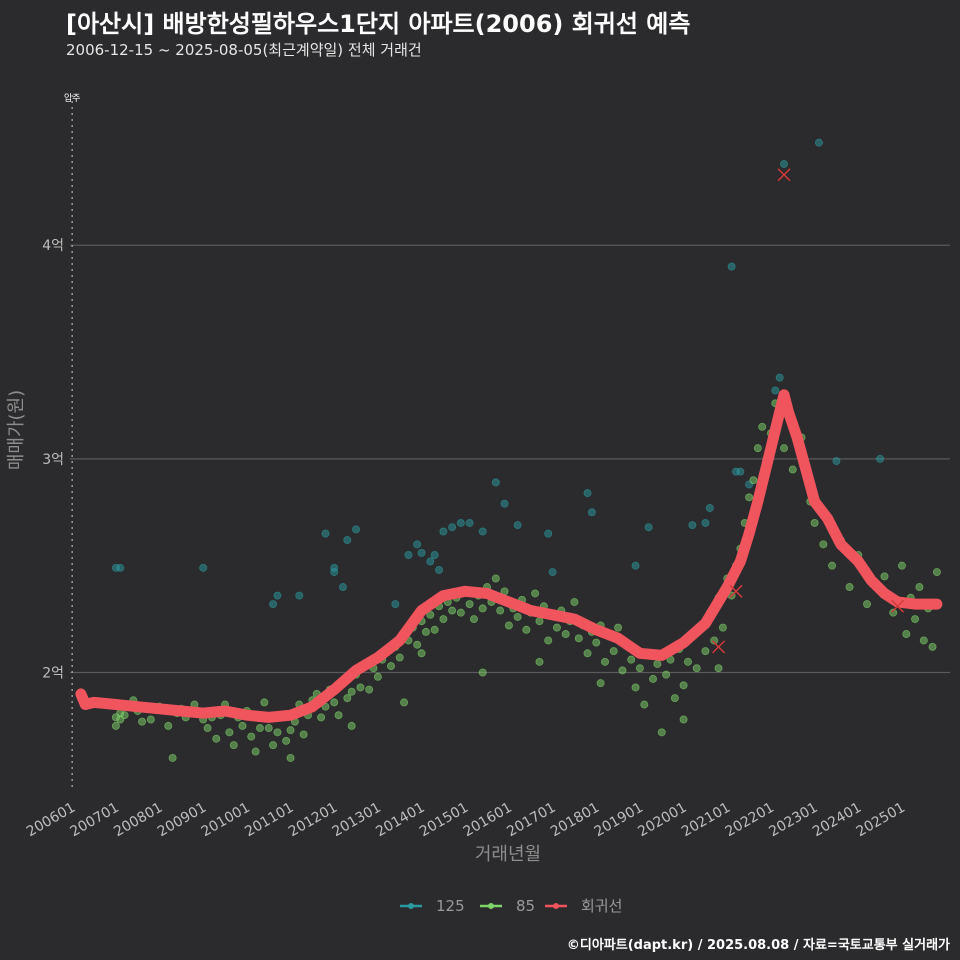 The image size is (960, 960). I want to click on x-tick-label-9: 201501, so click(444, 820).